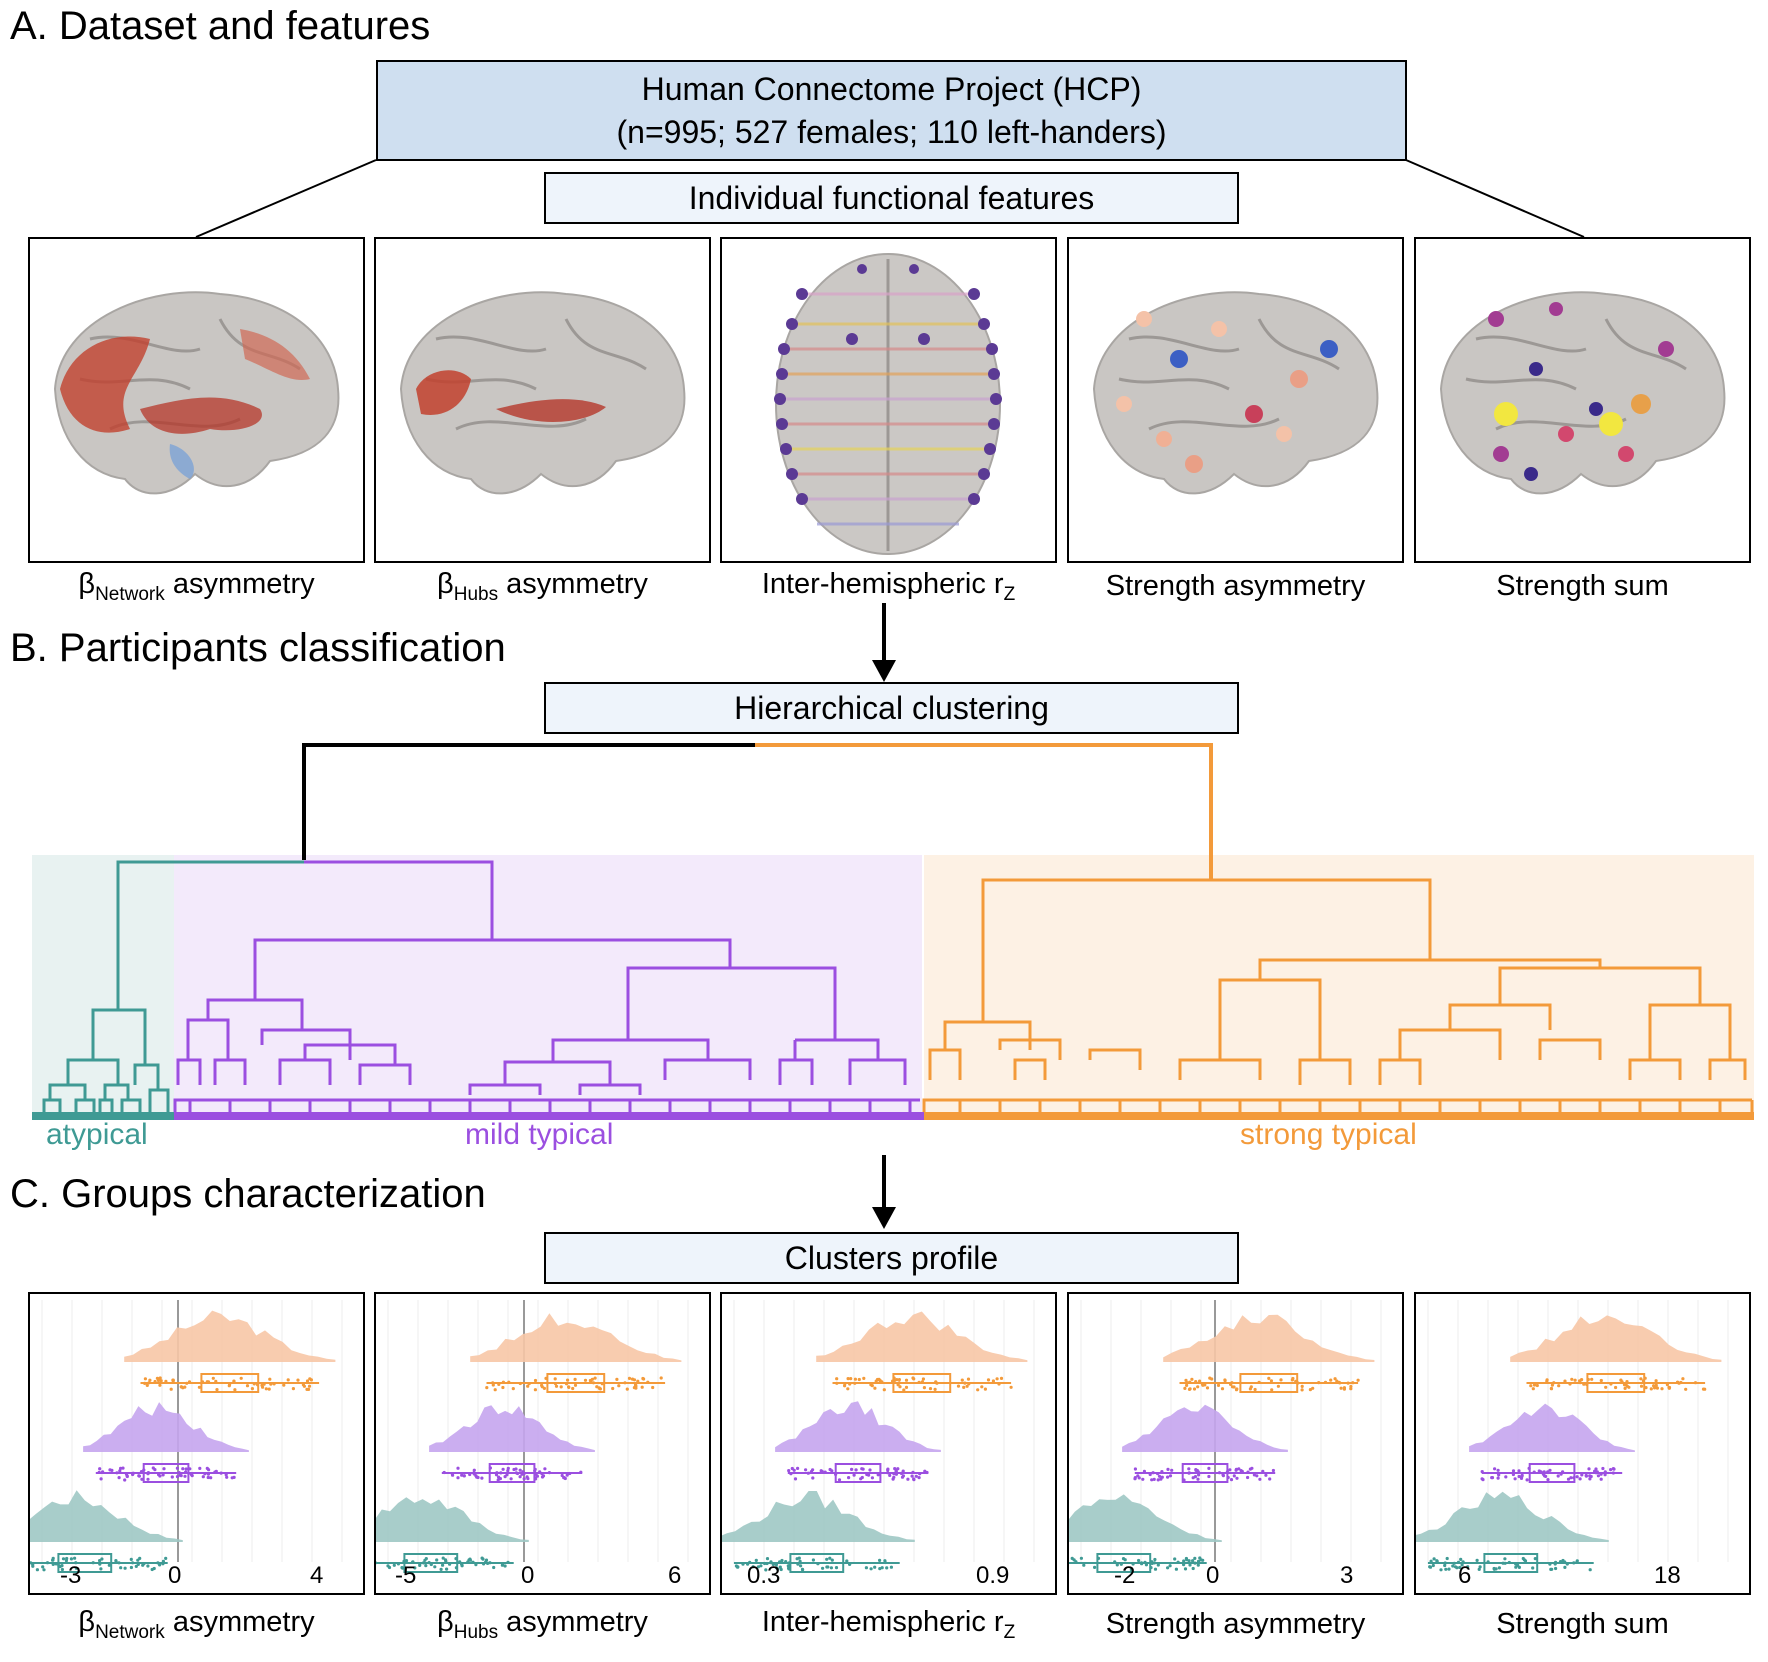 Image resolution: width=1768 pixels, height=1662 pixels. I want to click on atypical-band, so click(103, 986).